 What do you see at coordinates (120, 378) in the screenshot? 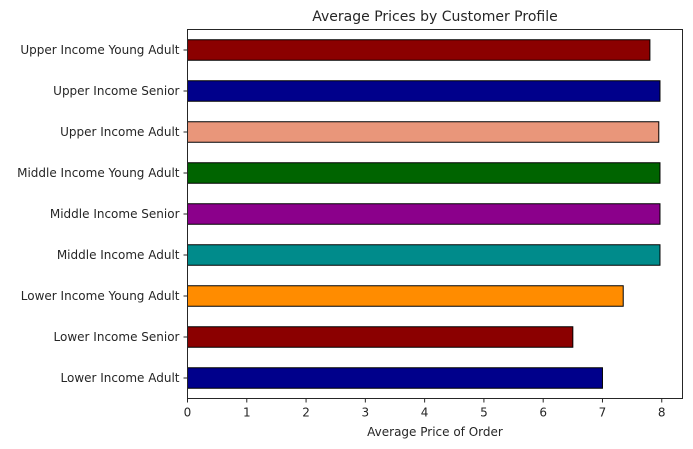
I see `y-tick-label: Lower Income Adult` at bounding box center [120, 378].